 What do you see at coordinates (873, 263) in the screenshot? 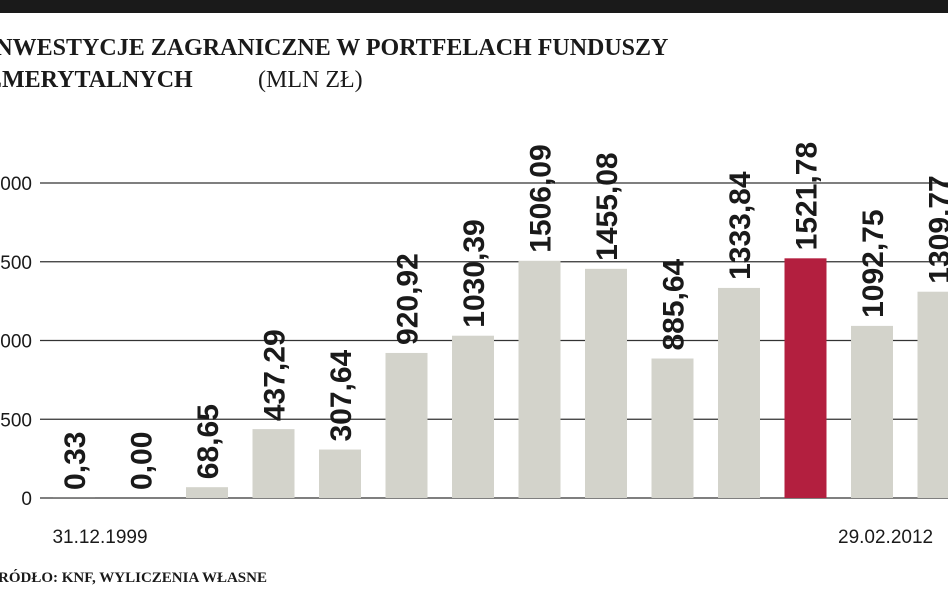
I see `value-label: 1092,75` at bounding box center [873, 263].